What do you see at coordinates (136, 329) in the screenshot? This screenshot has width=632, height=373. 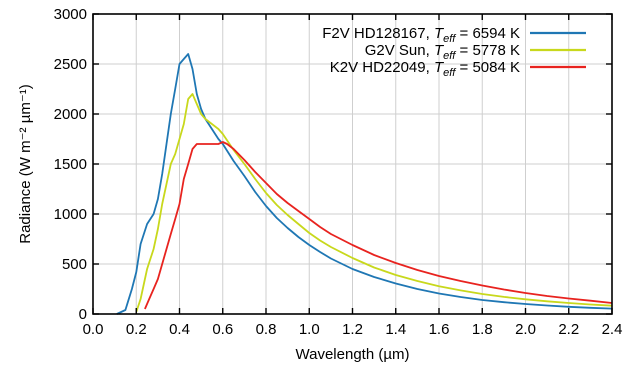 I see `x-tick-label: 0.2` at bounding box center [136, 329].